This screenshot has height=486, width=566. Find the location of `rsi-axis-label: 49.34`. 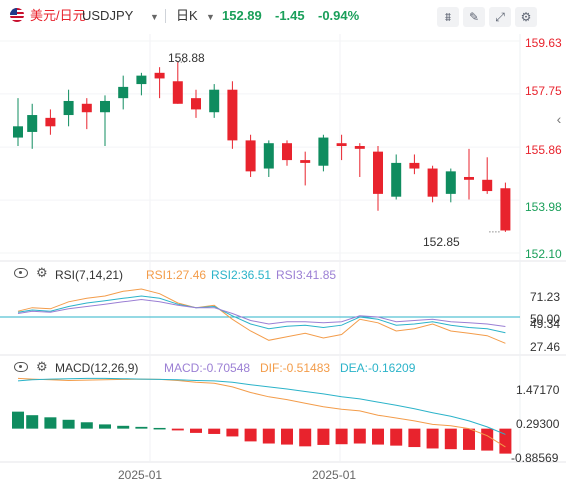

rsi-axis-label: 49.34 is located at coordinates (545, 324).